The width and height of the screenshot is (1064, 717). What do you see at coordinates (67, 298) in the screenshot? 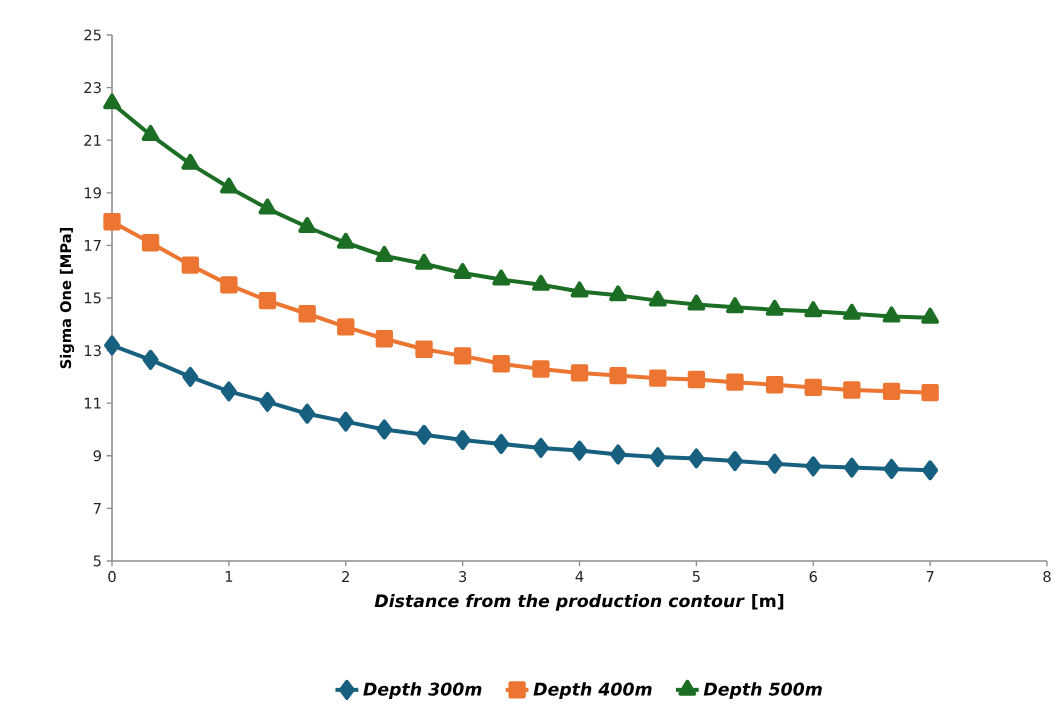
I see `y-axis-title: Sigma One [MPa]` at bounding box center [67, 298].